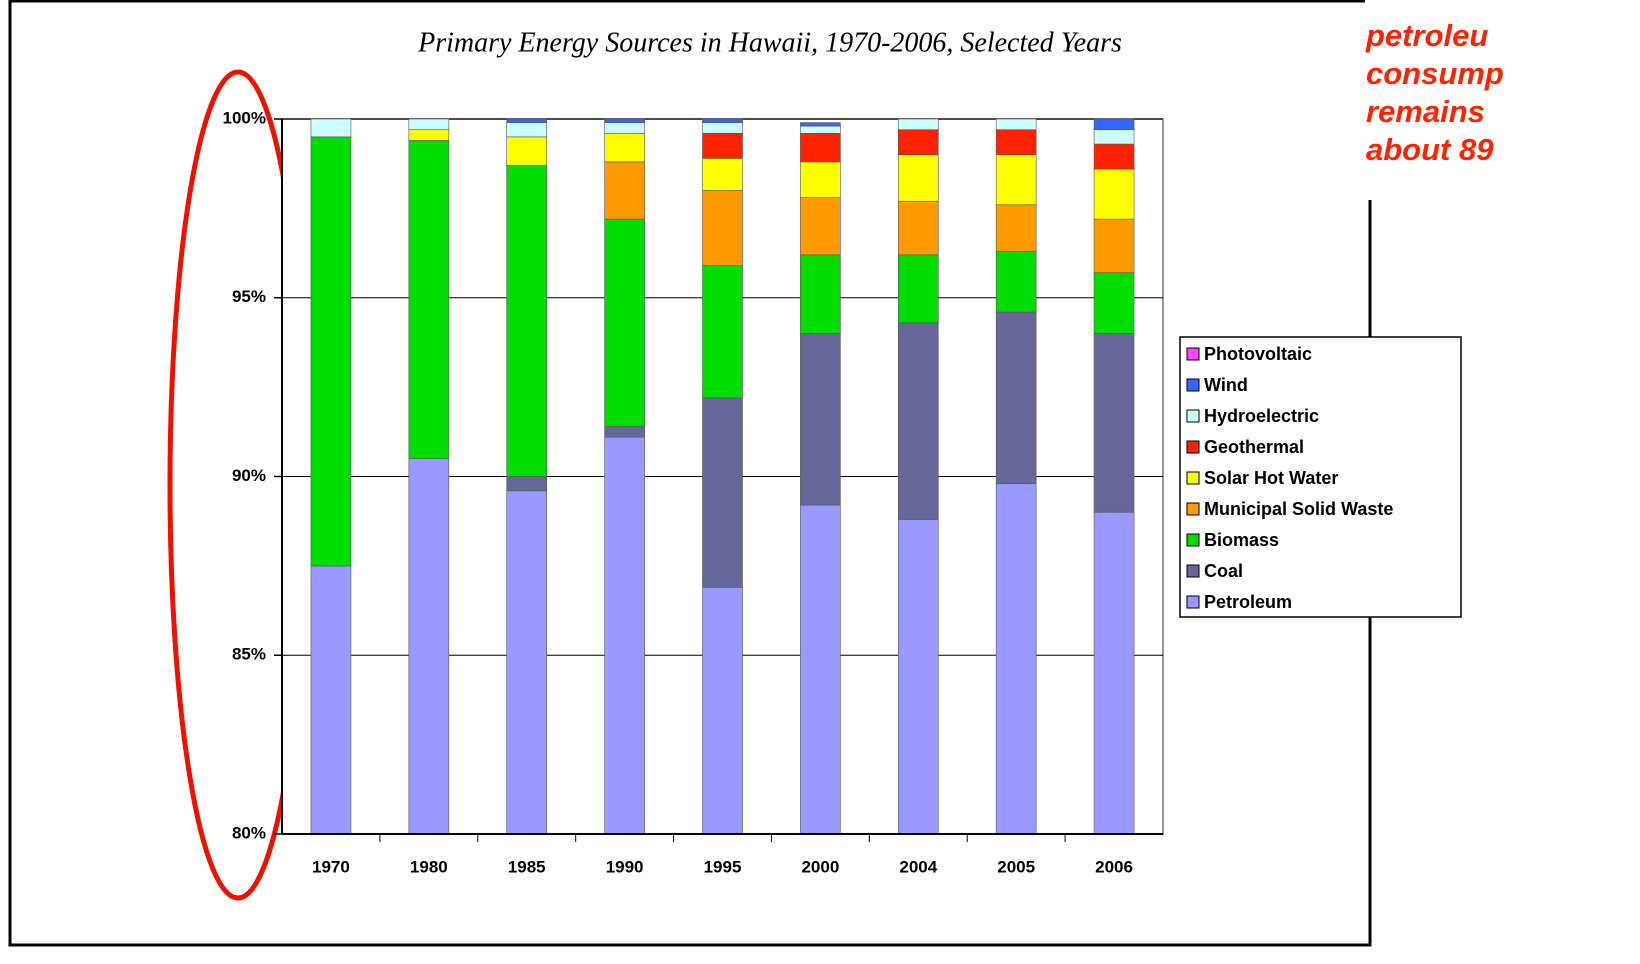 This screenshot has height=964, width=1640. I want to click on x-tick-label: 1985, so click(527, 866).